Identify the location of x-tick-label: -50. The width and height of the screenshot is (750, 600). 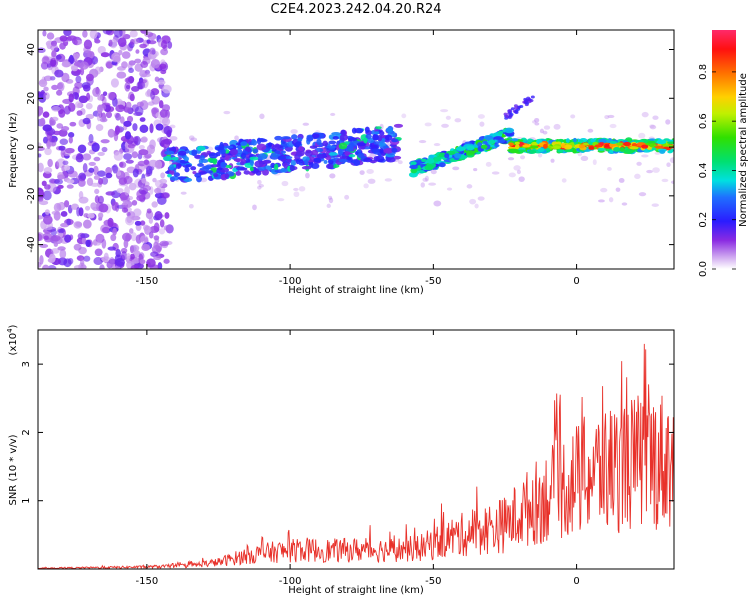
(433, 281).